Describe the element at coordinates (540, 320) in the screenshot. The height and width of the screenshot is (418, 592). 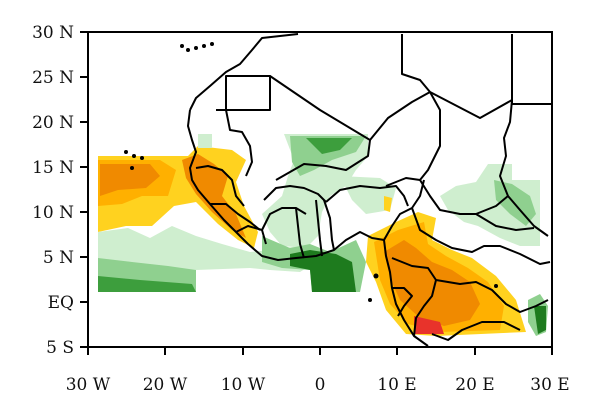
I see `green-region-southeast-dark` at that location.